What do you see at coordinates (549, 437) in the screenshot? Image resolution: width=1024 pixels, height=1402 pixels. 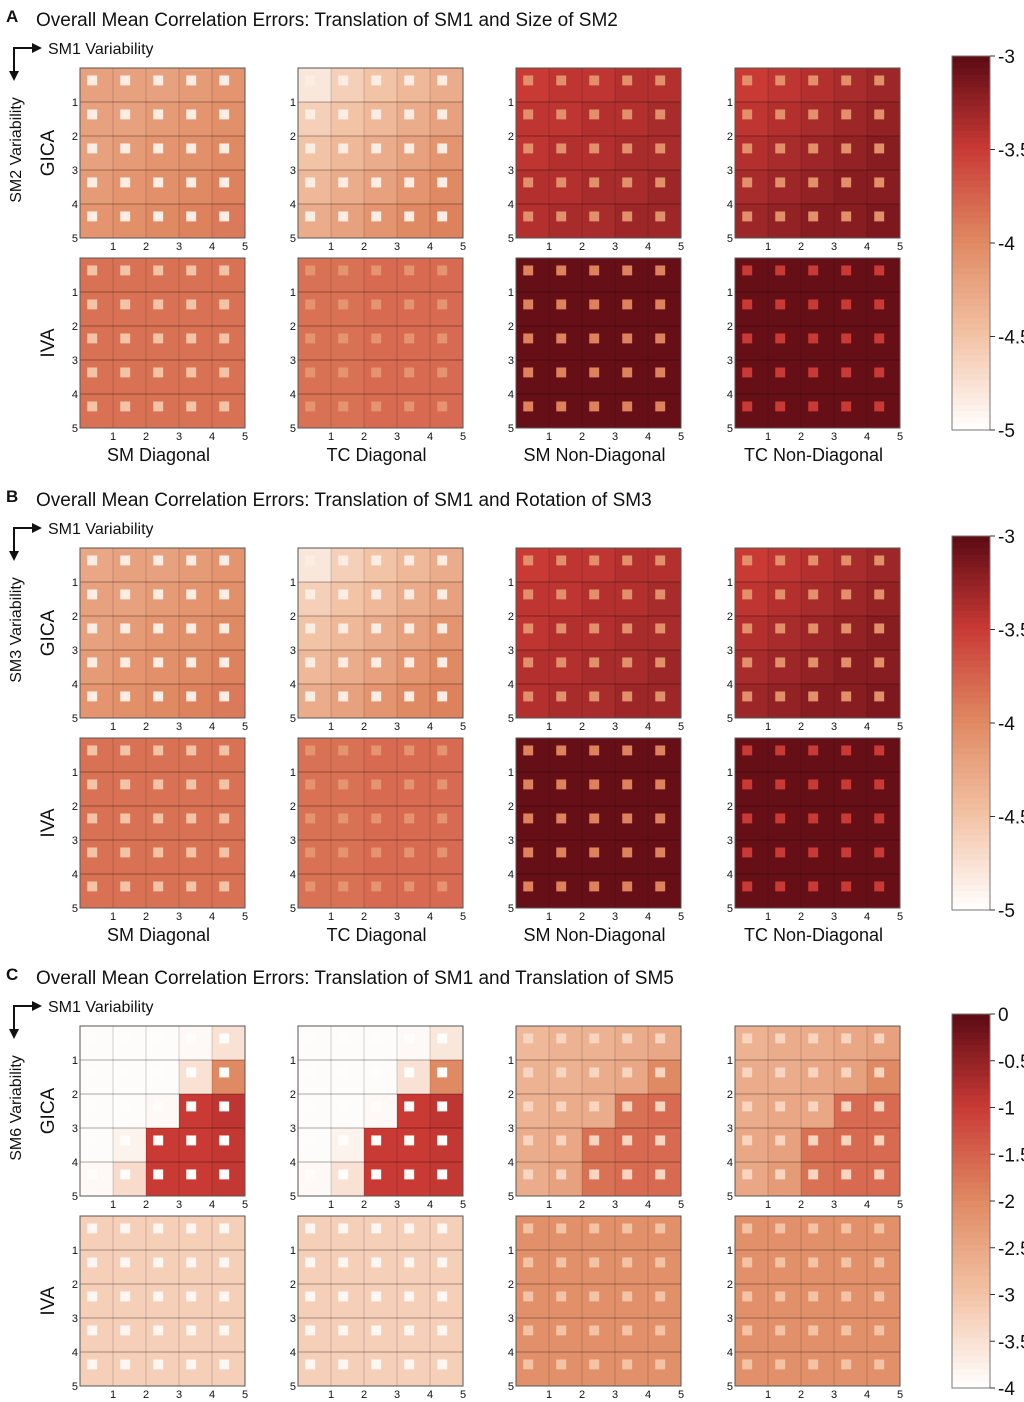 I see `x-tick-label: 1` at bounding box center [549, 437].